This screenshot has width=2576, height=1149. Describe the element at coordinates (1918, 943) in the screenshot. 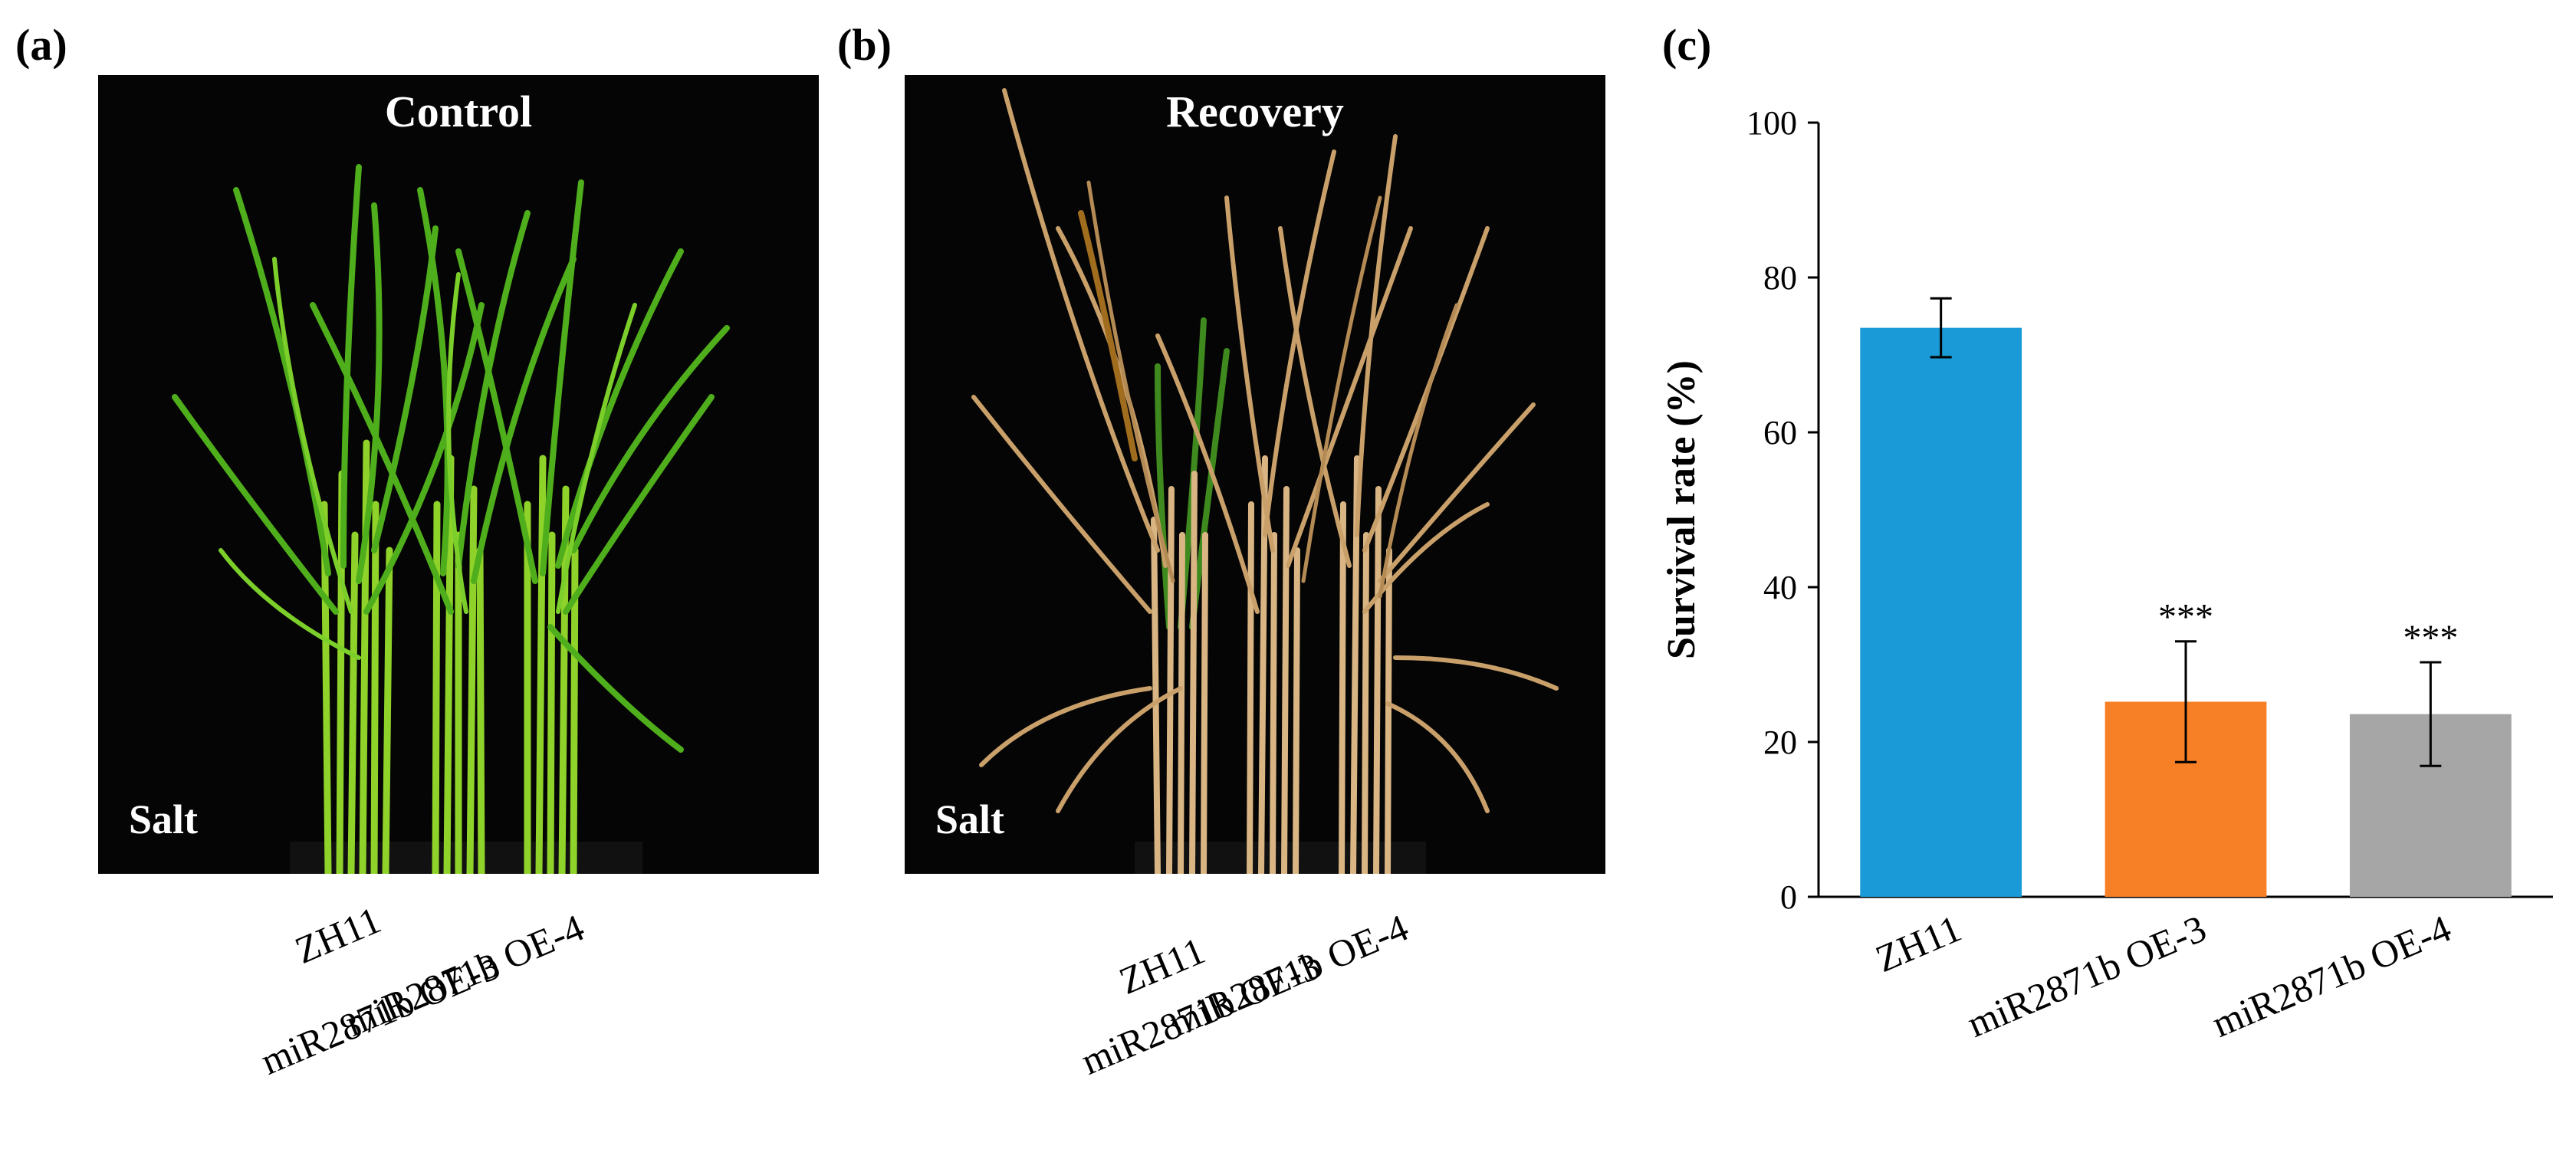

I see `x-tick-label-0: ZH11` at that location.